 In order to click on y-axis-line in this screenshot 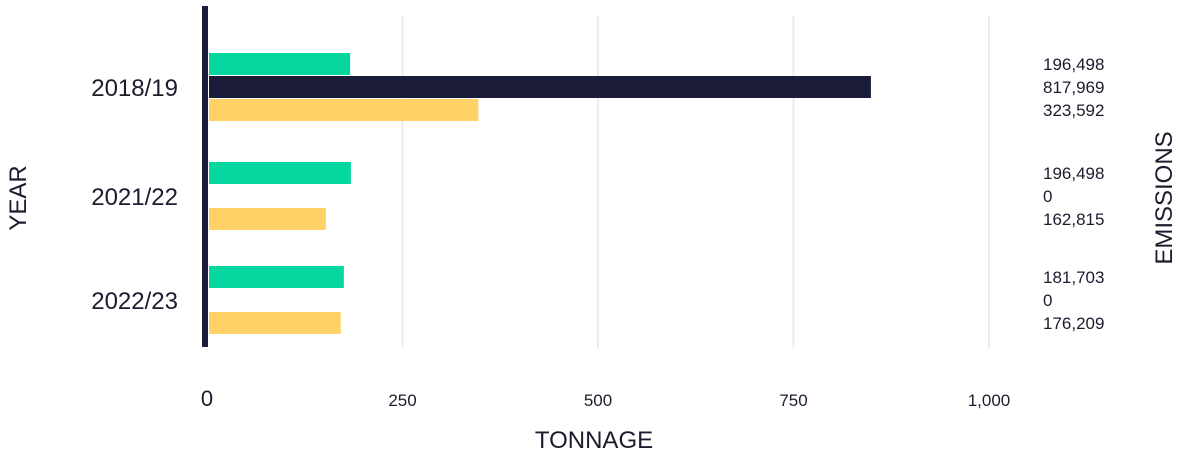, I will do `click(205, 176)`.